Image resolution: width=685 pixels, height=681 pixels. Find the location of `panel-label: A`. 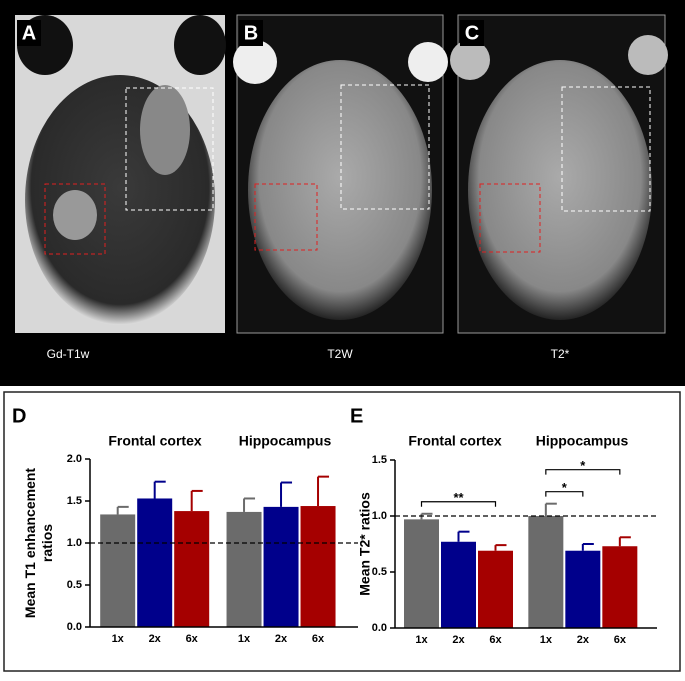

panel-label: A is located at coordinates (29, 33).